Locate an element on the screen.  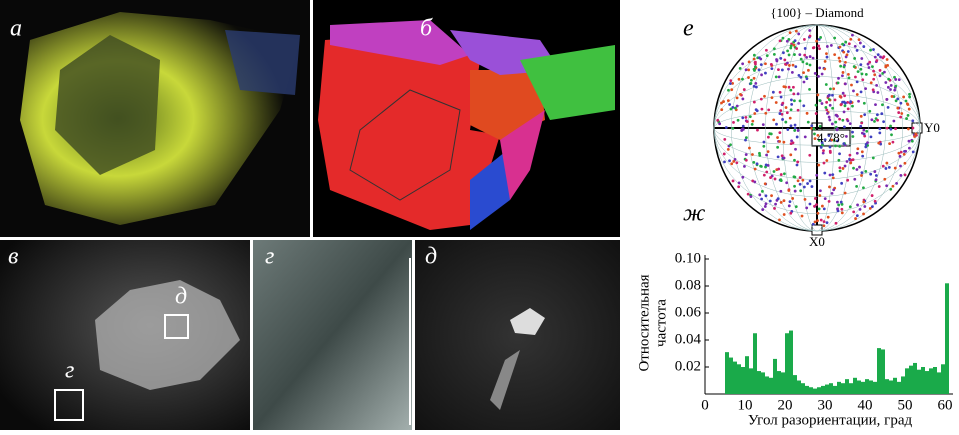
grid-arc is located at coordinates (817, 128).